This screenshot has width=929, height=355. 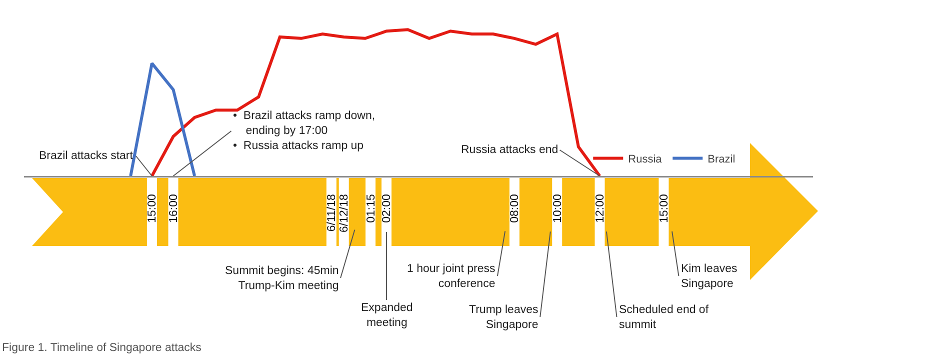 What do you see at coordinates (645, 160) in the screenshot?
I see `legend-label: Russia` at bounding box center [645, 160].